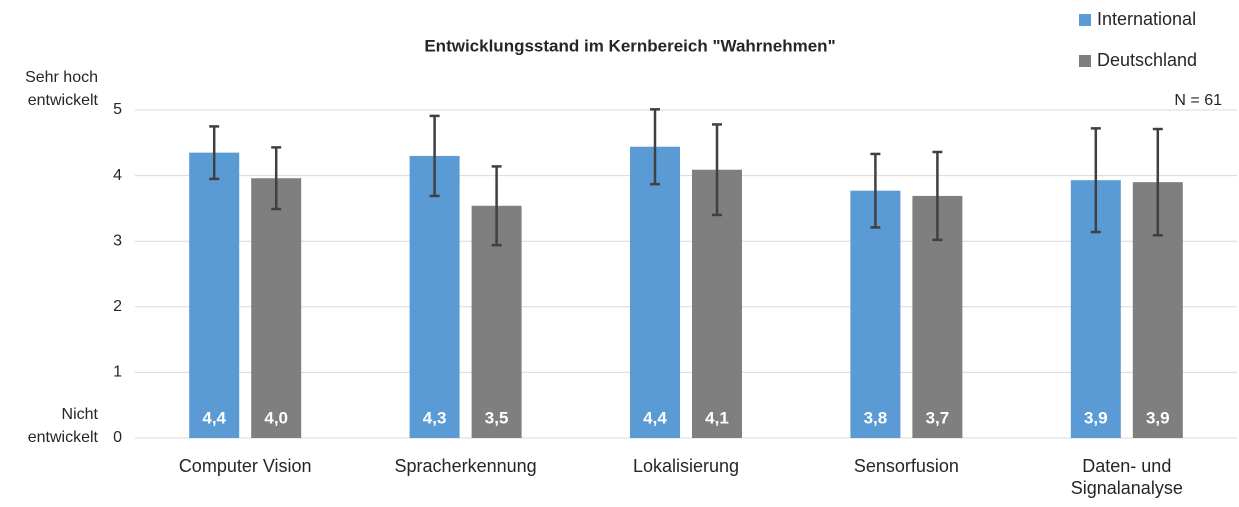  What do you see at coordinates (717, 417) in the screenshot?
I see `value-label: 4,1` at bounding box center [717, 417].